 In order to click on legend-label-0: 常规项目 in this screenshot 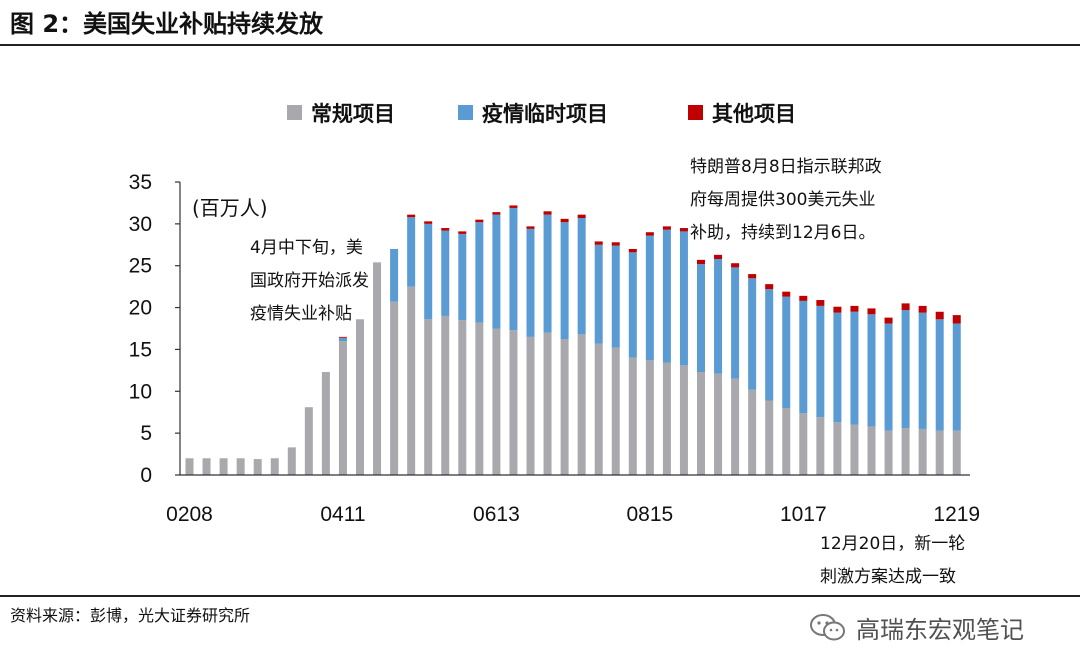, I will do `click(353, 114)`.